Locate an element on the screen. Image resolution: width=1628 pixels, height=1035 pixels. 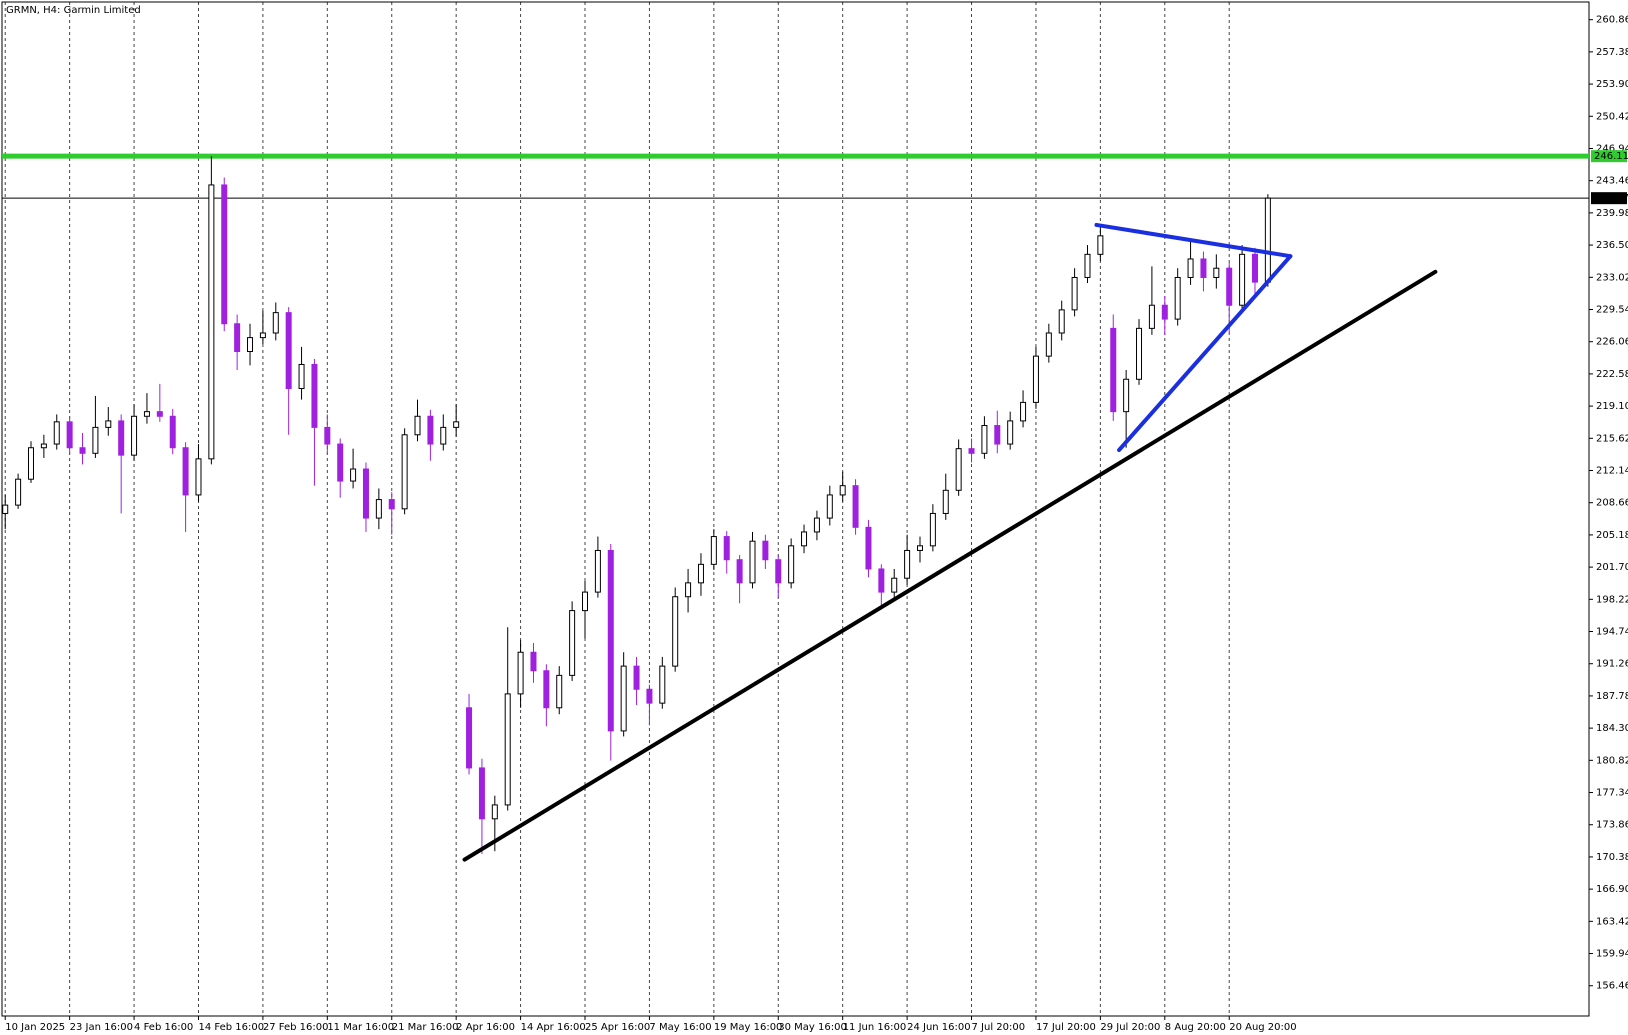
x-tick-label: 2 Apr 16:00 is located at coordinates (485, 1027).